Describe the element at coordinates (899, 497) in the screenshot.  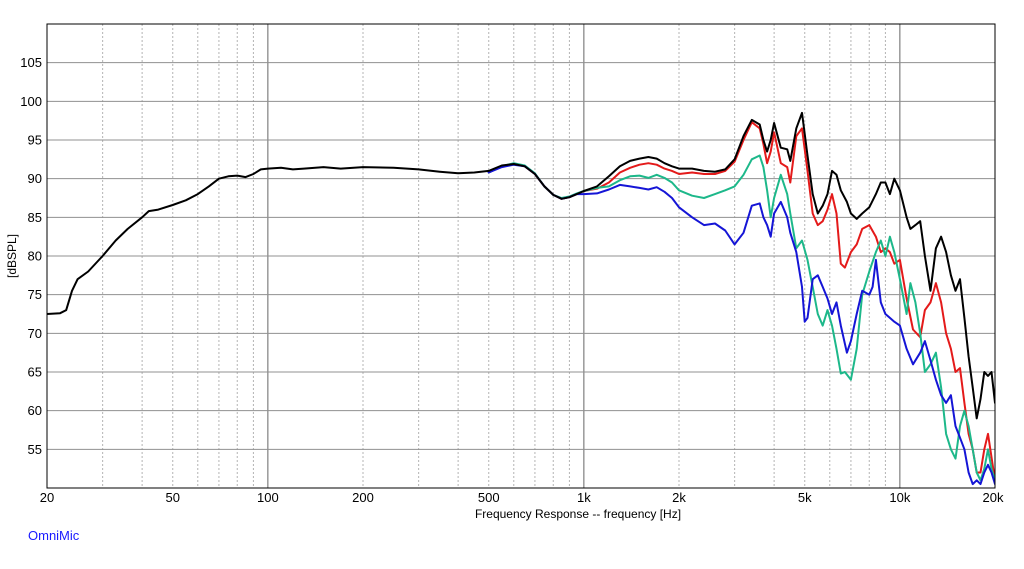
I see `x-tick-label: 10k` at that location.